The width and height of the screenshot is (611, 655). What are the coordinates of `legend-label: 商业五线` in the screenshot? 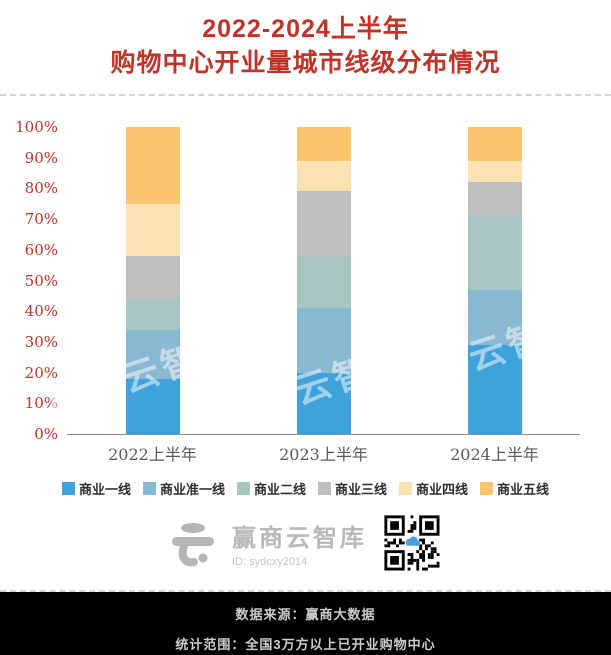 It's located at (523, 489).